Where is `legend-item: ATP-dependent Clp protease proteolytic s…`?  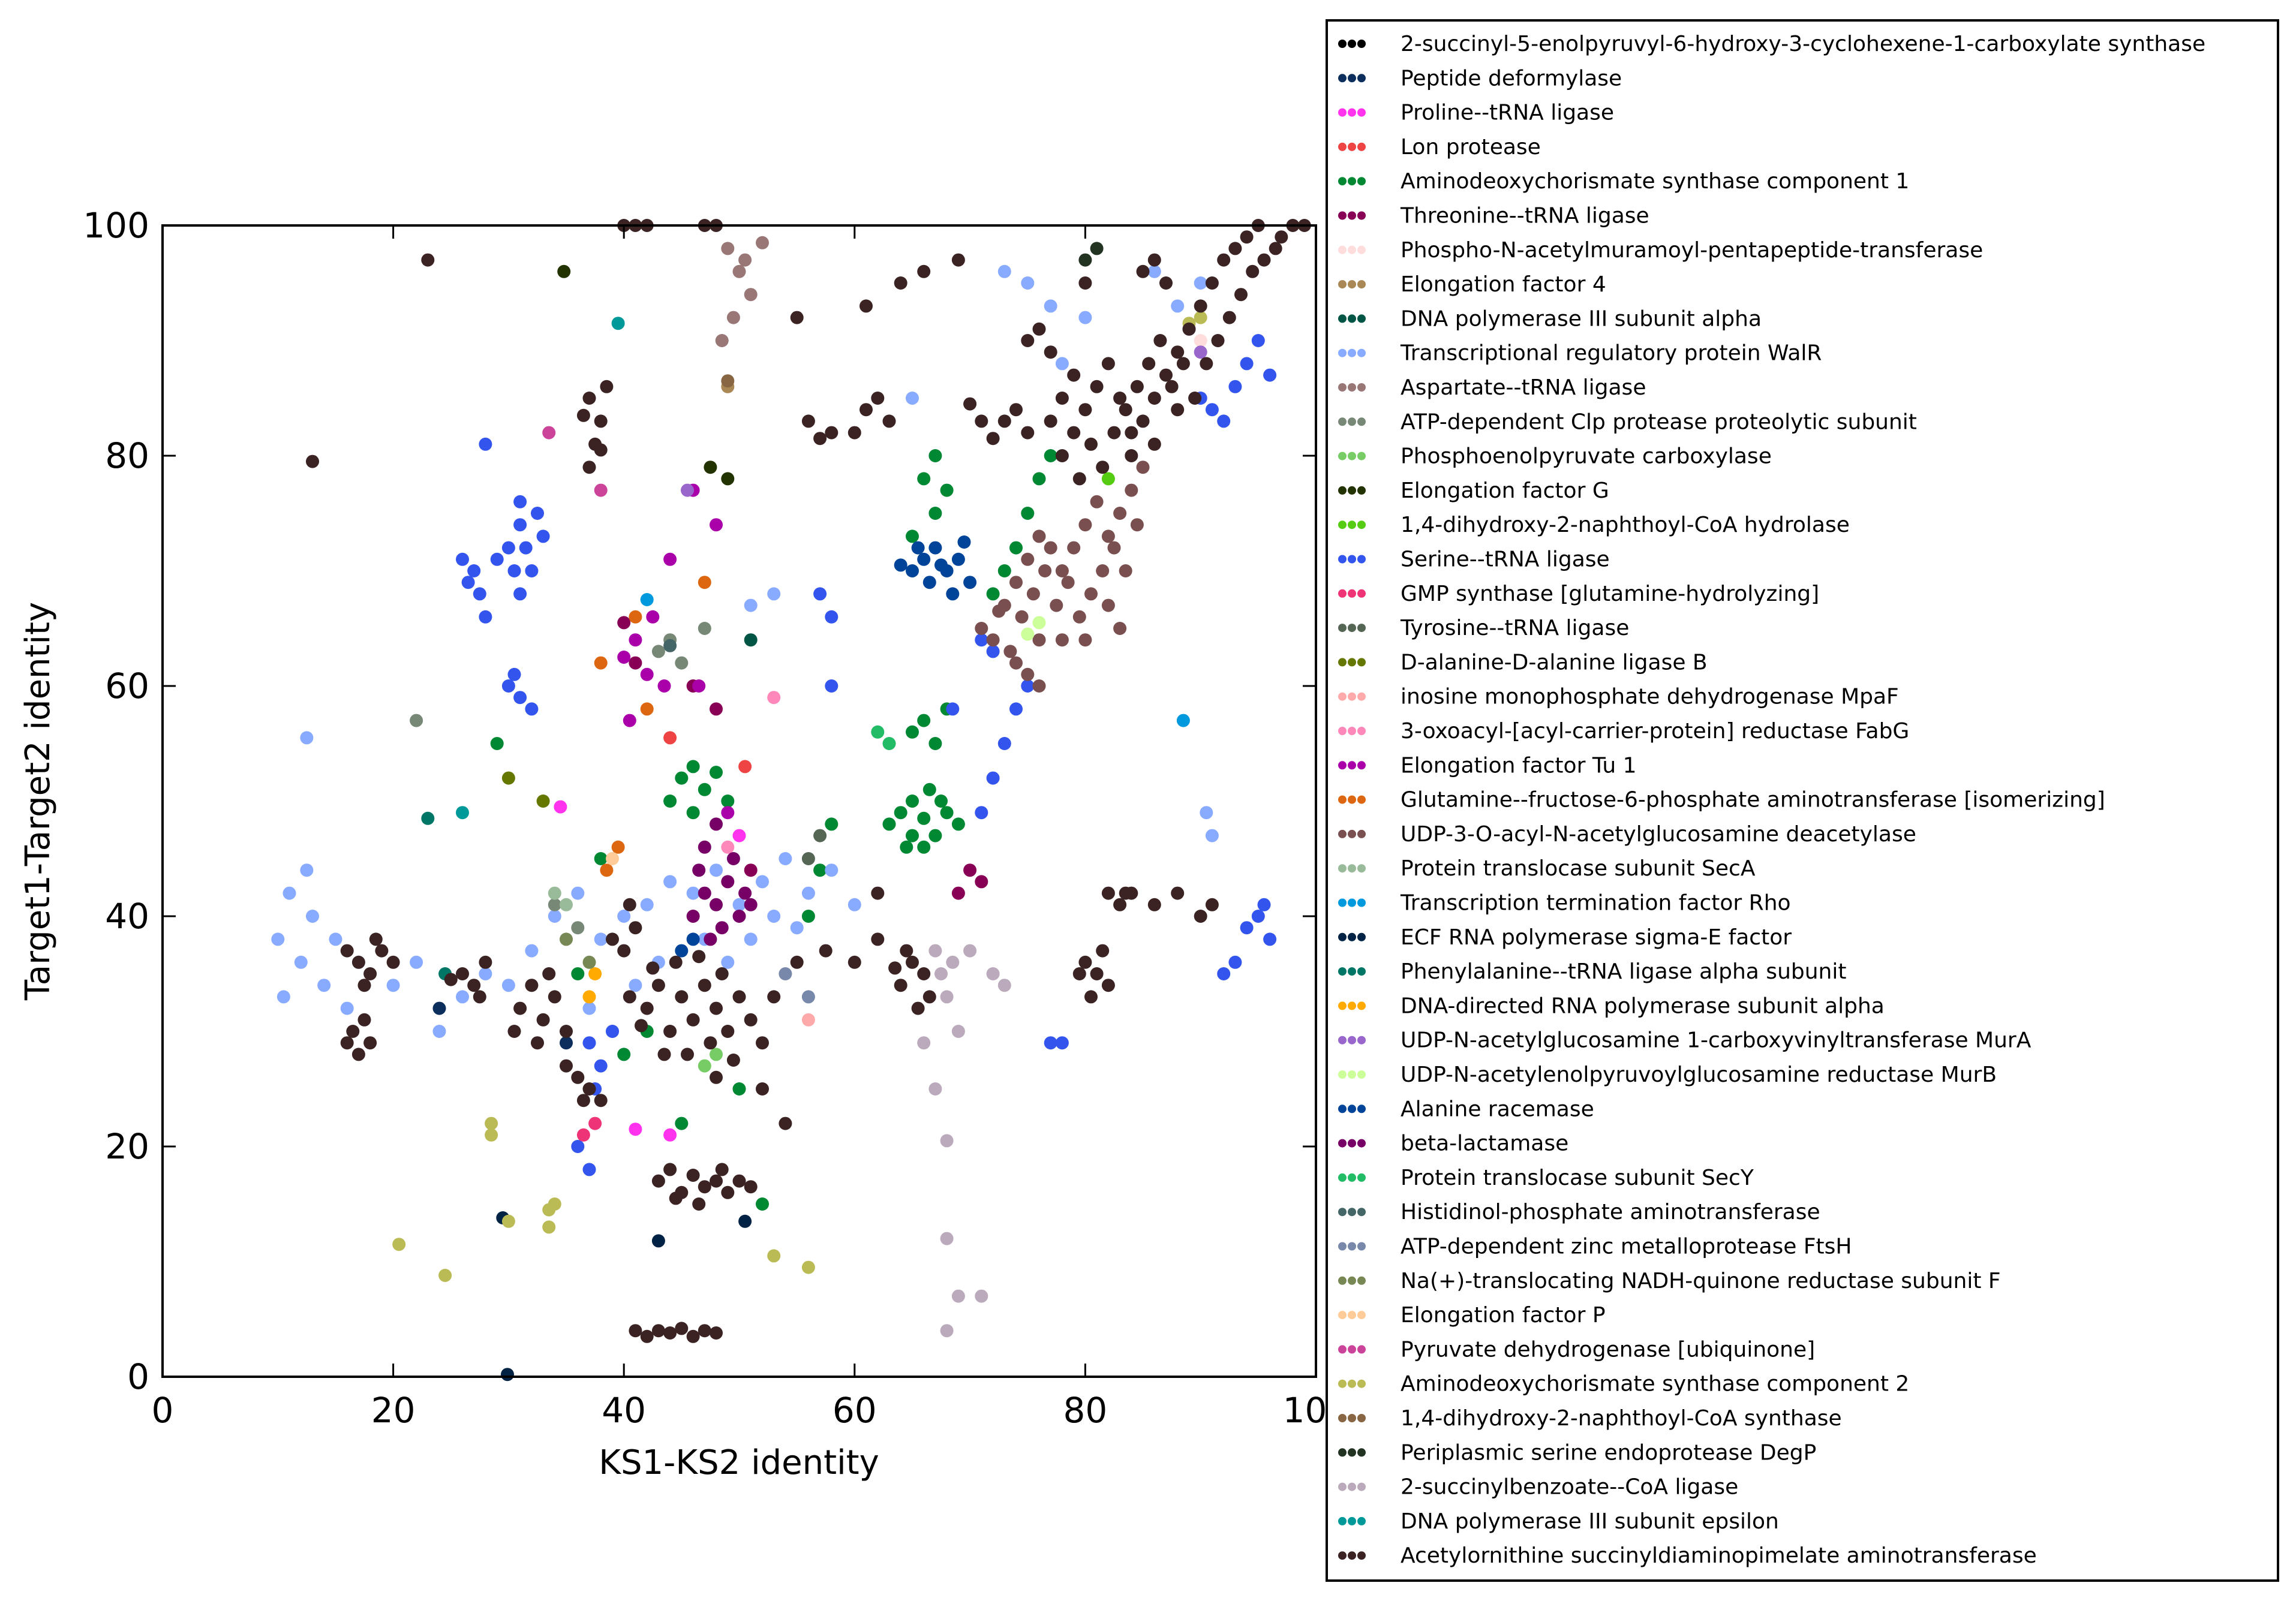
legend-item: ATP-dependent Clp protease proteolytic s… is located at coordinates (1627, 422).